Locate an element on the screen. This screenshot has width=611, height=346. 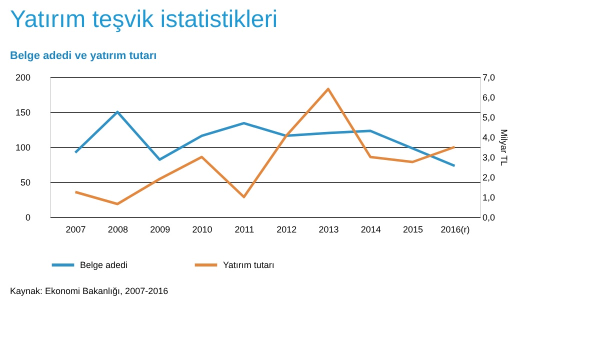
x-tick-label: 2011 is located at coordinates (244, 229).